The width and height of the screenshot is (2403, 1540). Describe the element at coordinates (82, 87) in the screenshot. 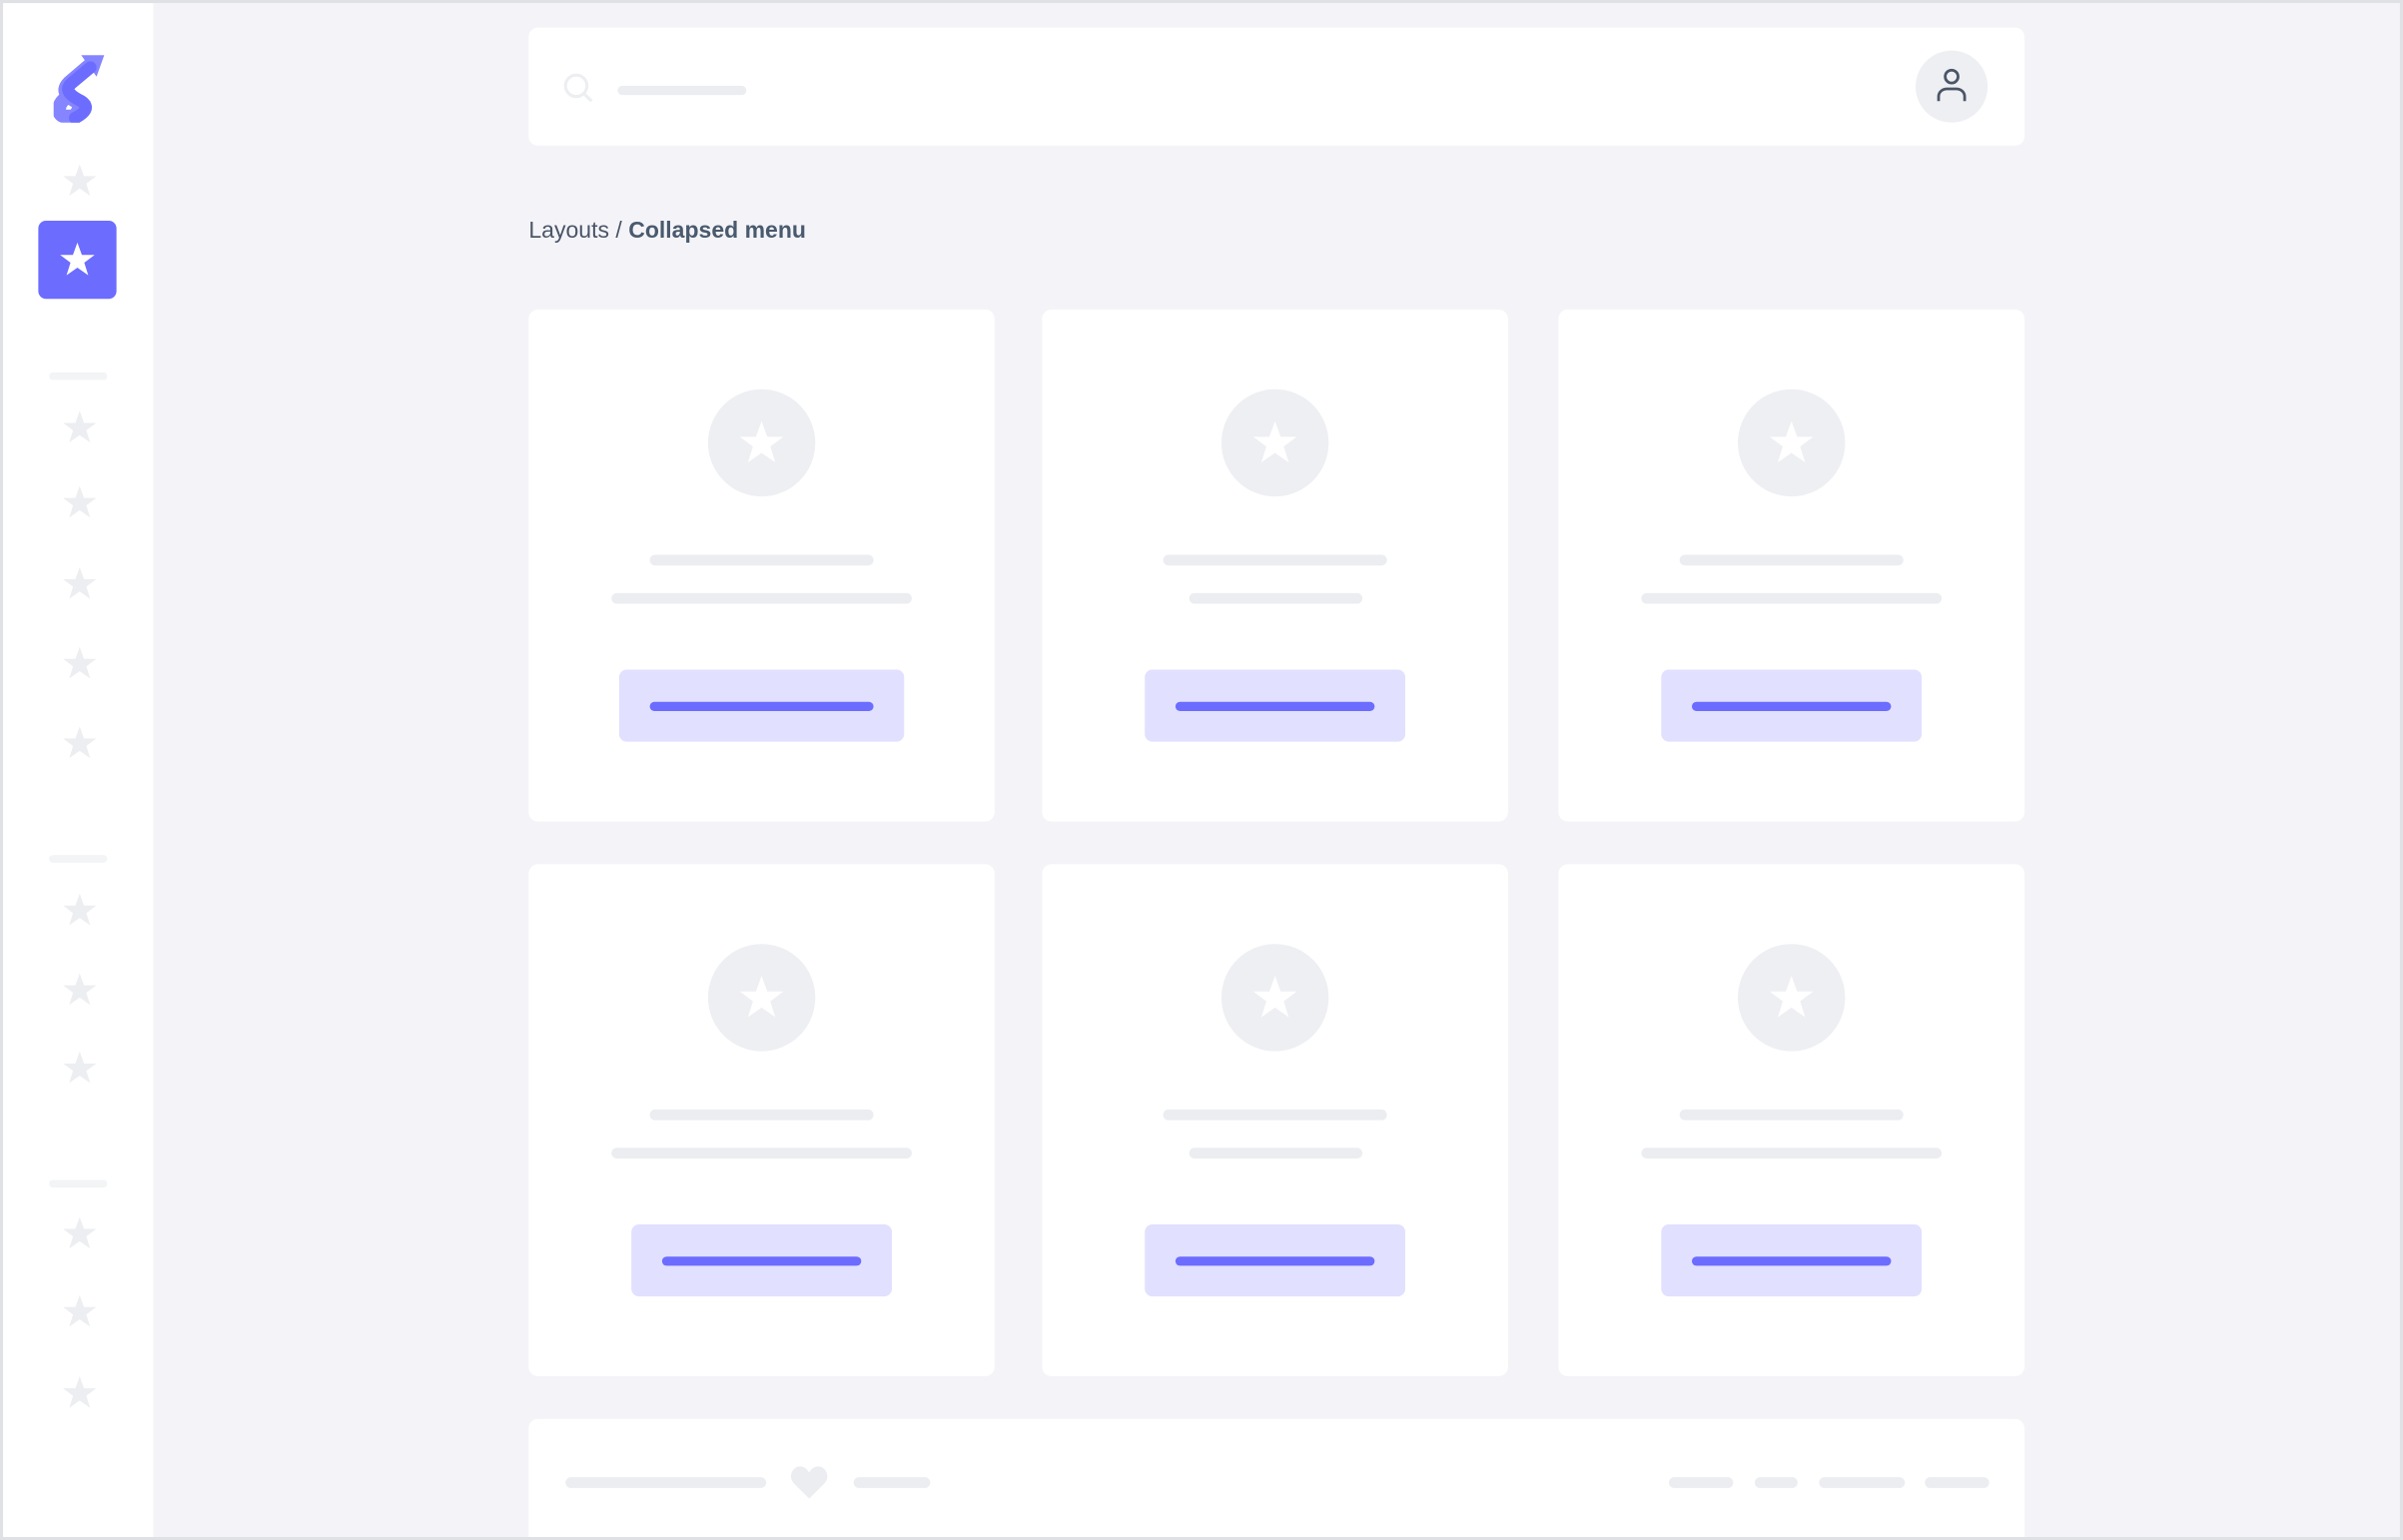

I see `brand-logo` at that location.